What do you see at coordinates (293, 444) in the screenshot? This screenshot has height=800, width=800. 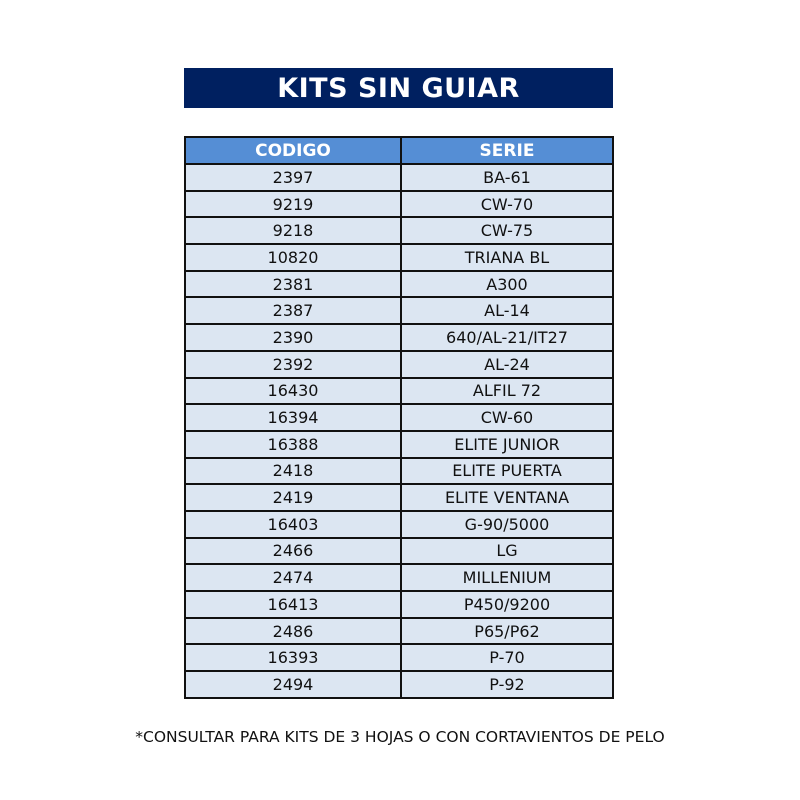 I see `codigo-cell: 16388` at bounding box center [293, 444].